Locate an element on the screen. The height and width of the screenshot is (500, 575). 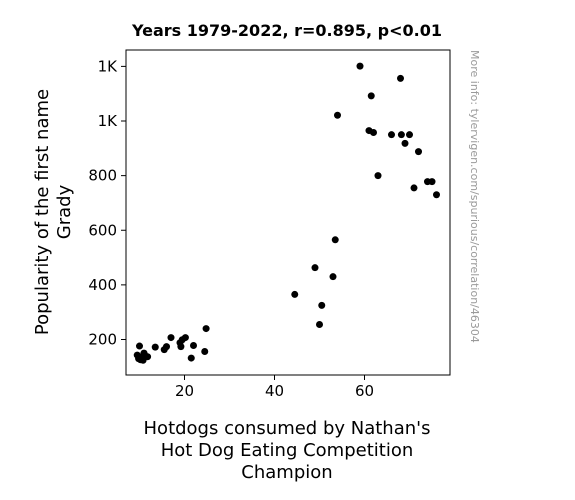
y-tick-label: 400 is located at coordinates (102, 285).